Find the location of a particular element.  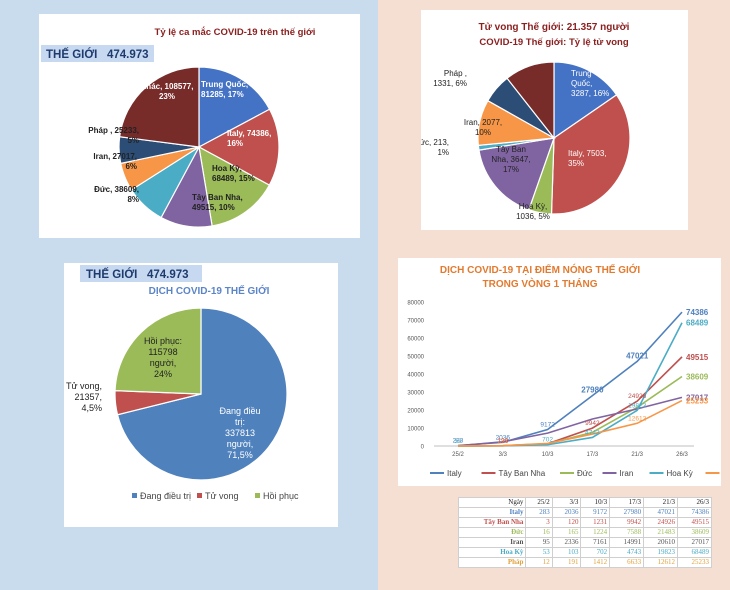

table-row-name: Italy is located at coordinates (492, 512).